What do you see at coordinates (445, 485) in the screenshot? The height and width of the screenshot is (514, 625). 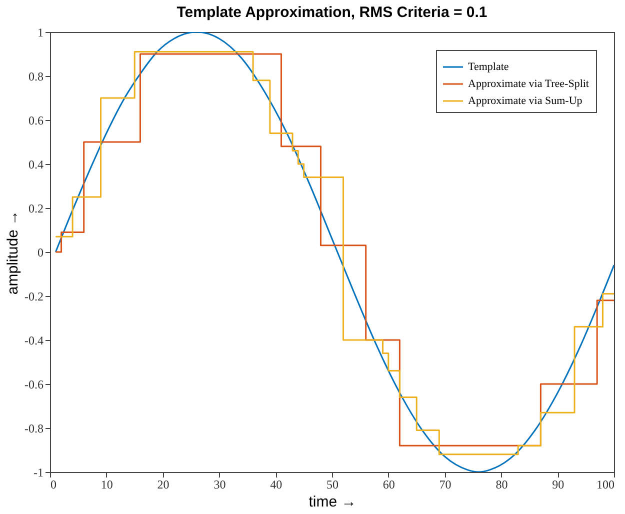 I see `x-tick-label: 70` at bounding box center [445, 485].